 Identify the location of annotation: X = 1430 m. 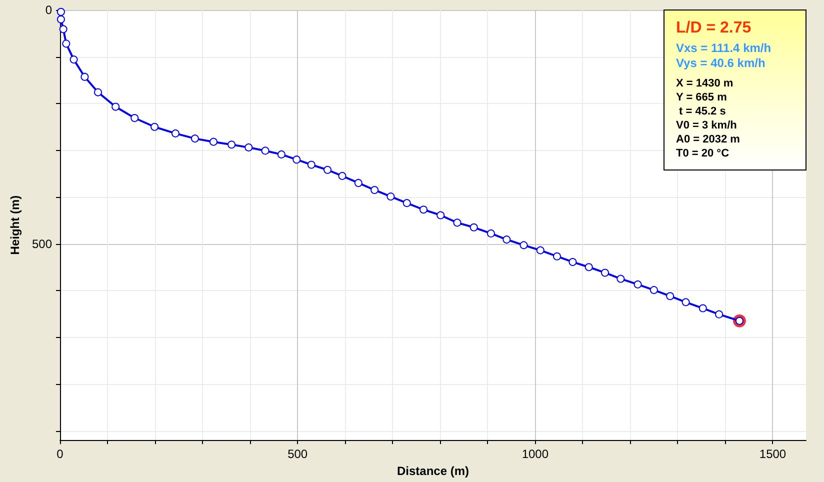
(705, 84).